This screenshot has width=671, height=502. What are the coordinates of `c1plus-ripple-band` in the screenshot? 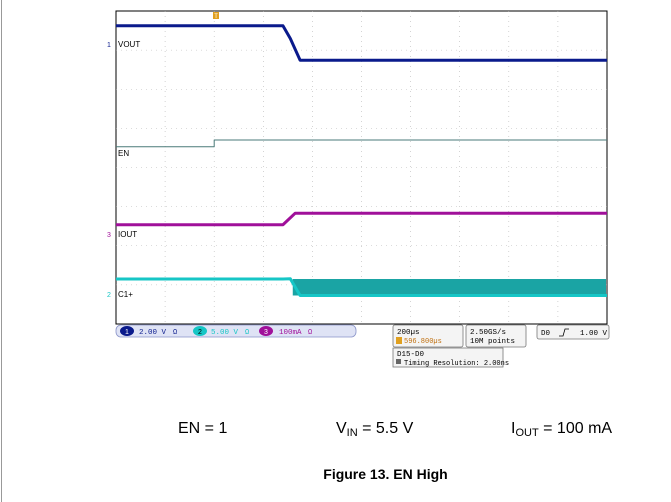 It's located at (449, 287).